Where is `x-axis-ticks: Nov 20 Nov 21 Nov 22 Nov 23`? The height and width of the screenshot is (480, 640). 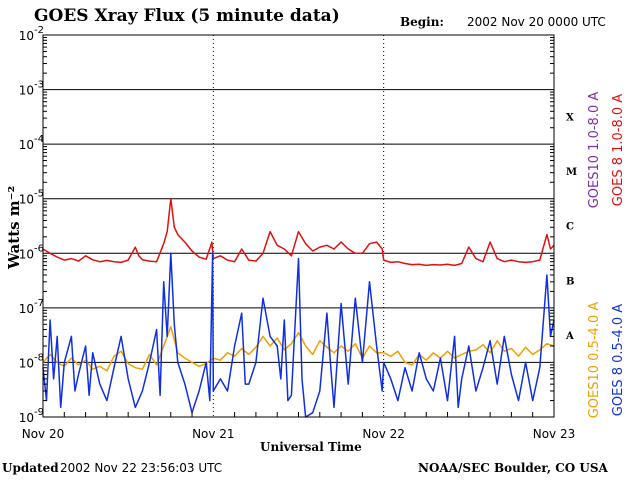 x-axis-ticks: Nov 20 Nov 21 Nov 22 Nov 23 is located at coordinates (299, 426).